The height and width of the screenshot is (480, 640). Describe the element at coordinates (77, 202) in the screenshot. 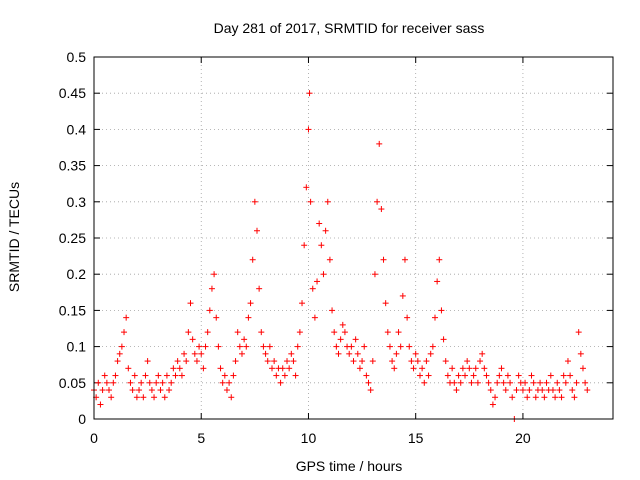

I see `y-tick-label: 0.3` at that location.